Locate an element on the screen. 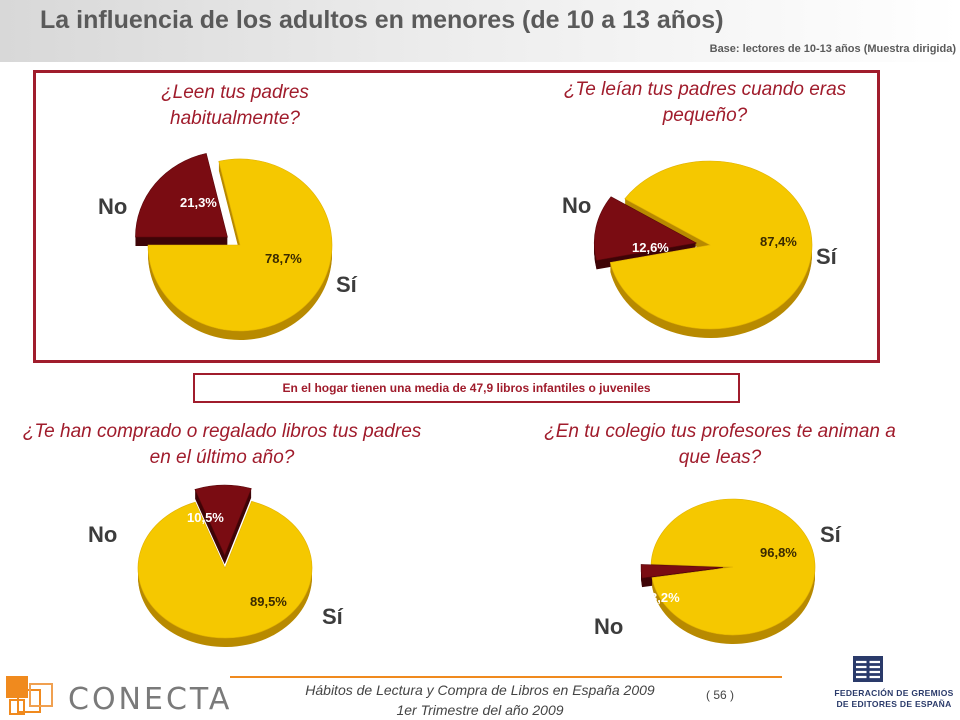 This screenshot has width=960, height=720. chart-2-label-no: No is located at coordinates (577, 205).